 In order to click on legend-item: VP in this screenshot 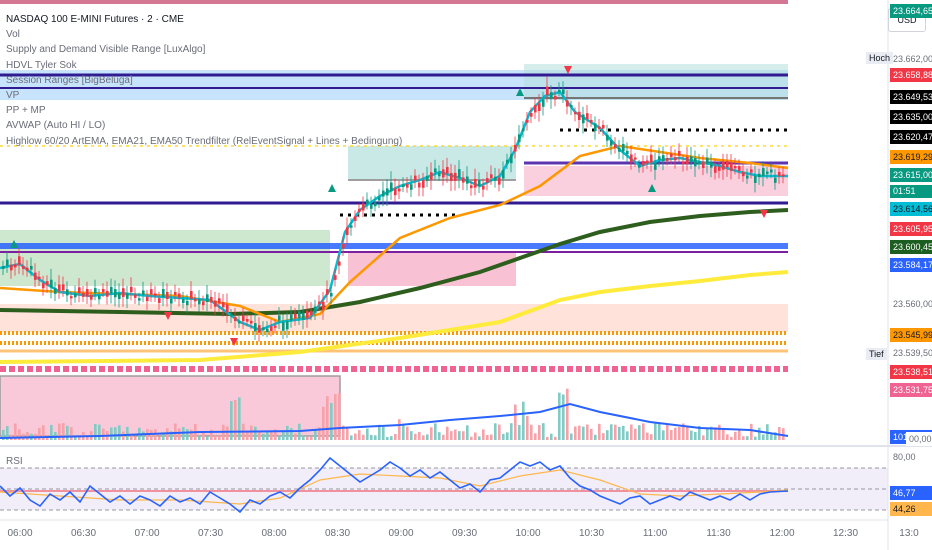, I will do `click(13, 96)`.